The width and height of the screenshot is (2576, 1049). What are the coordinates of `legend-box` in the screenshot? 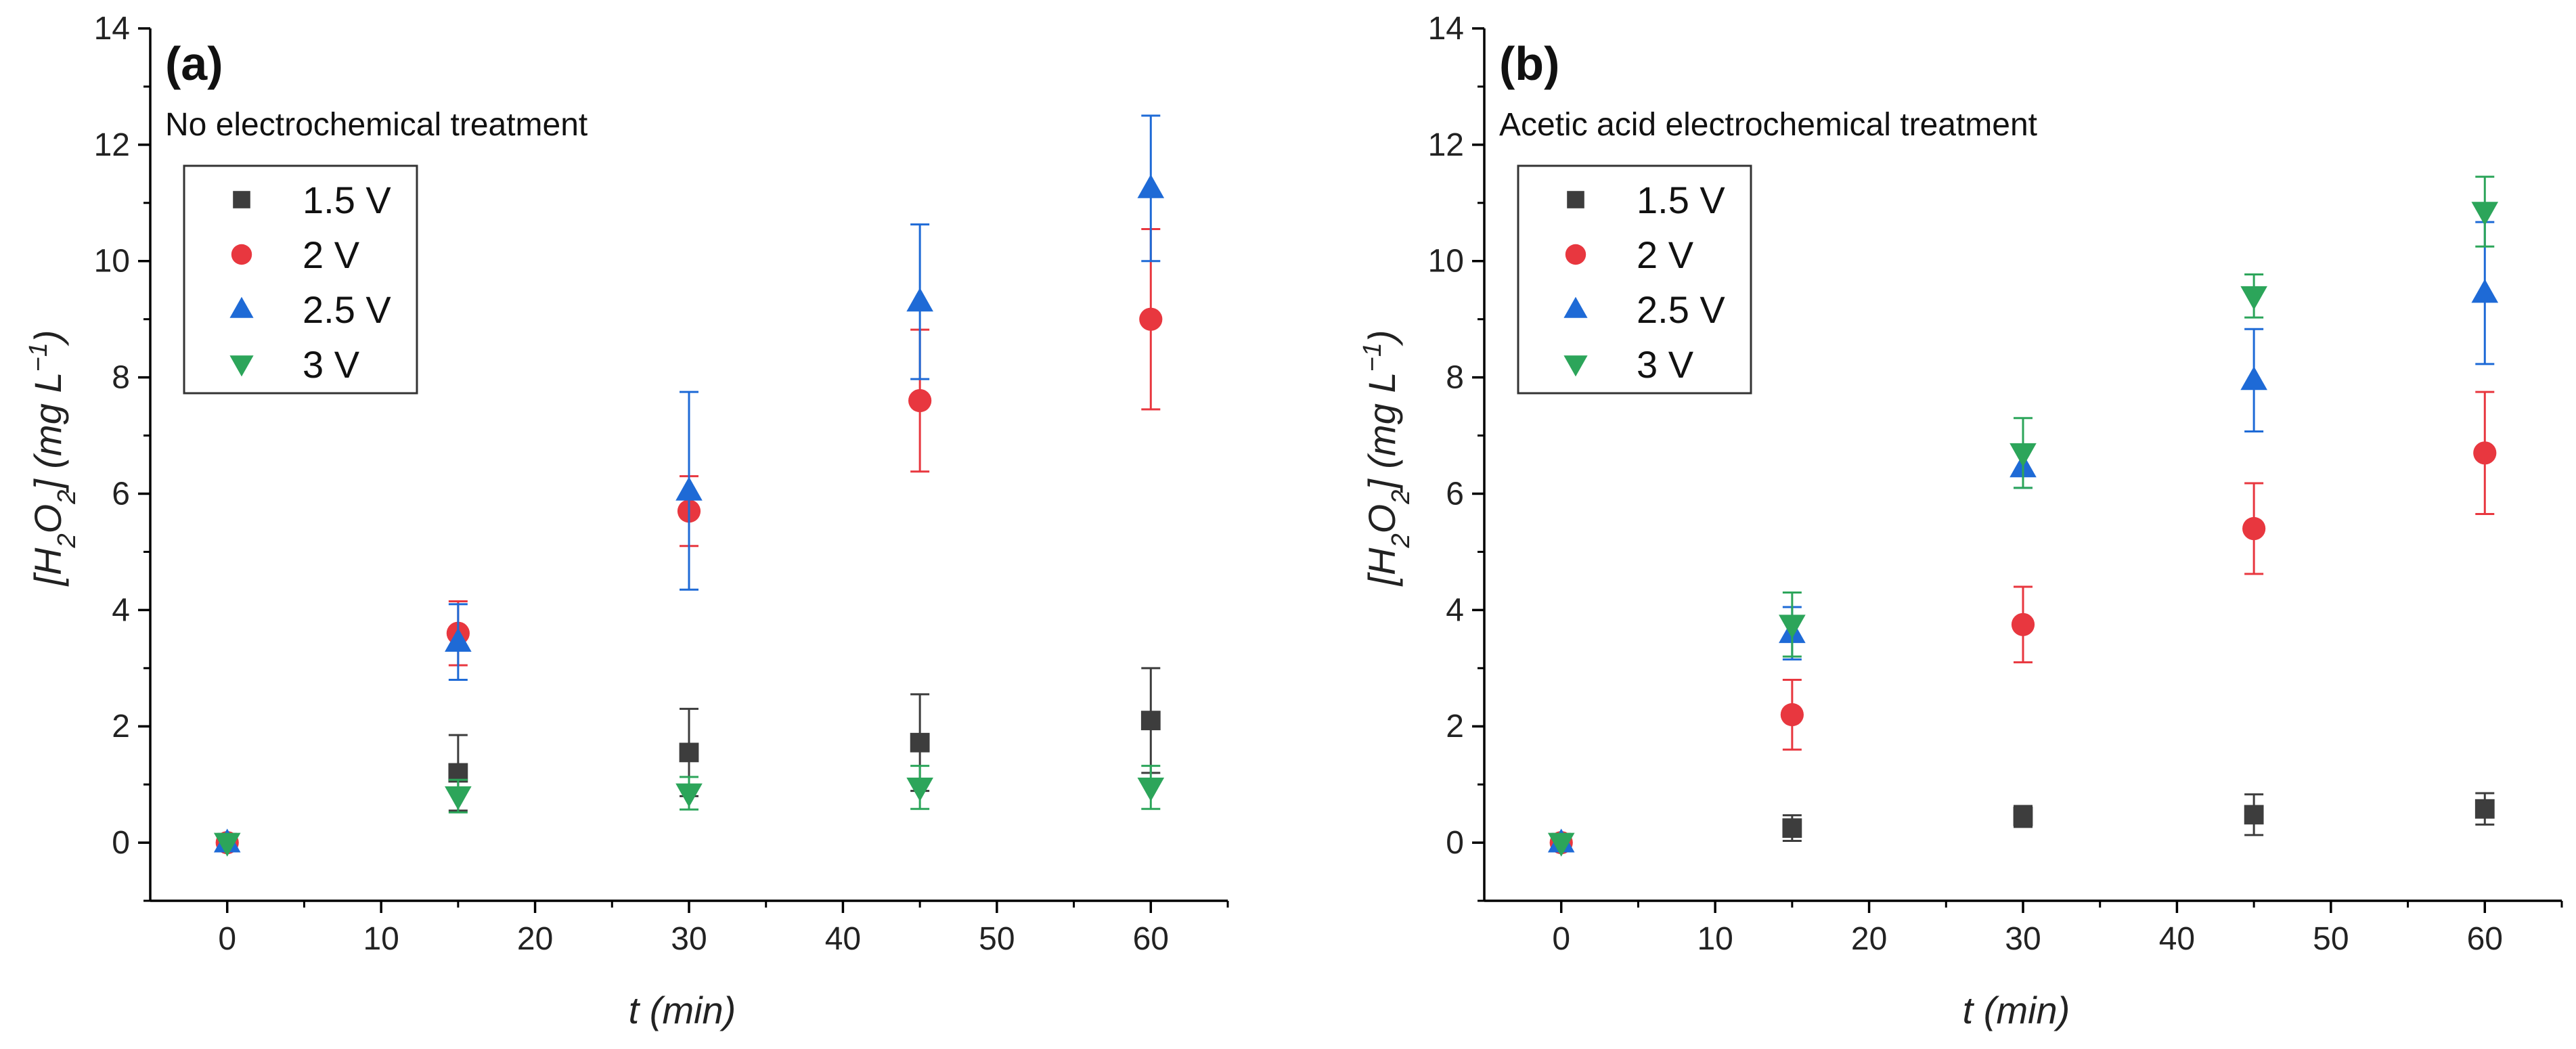 It's located at (1634, 279).